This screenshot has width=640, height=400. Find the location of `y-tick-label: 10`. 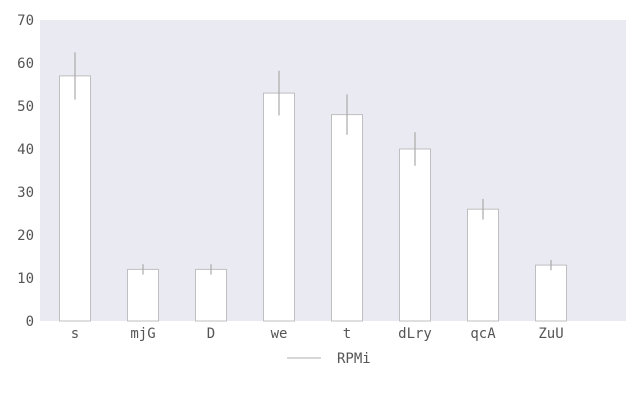

y-tick-label: 10 is located at coordinates (25, 279).